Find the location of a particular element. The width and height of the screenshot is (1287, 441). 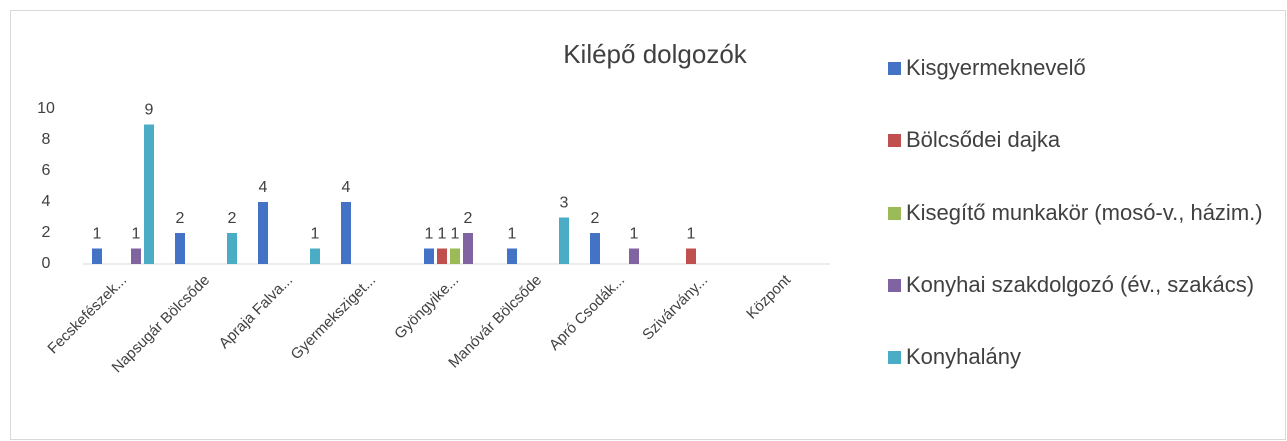

x-tick-label: Manóvár Bölcsőde is located at coordinates (495, 322).